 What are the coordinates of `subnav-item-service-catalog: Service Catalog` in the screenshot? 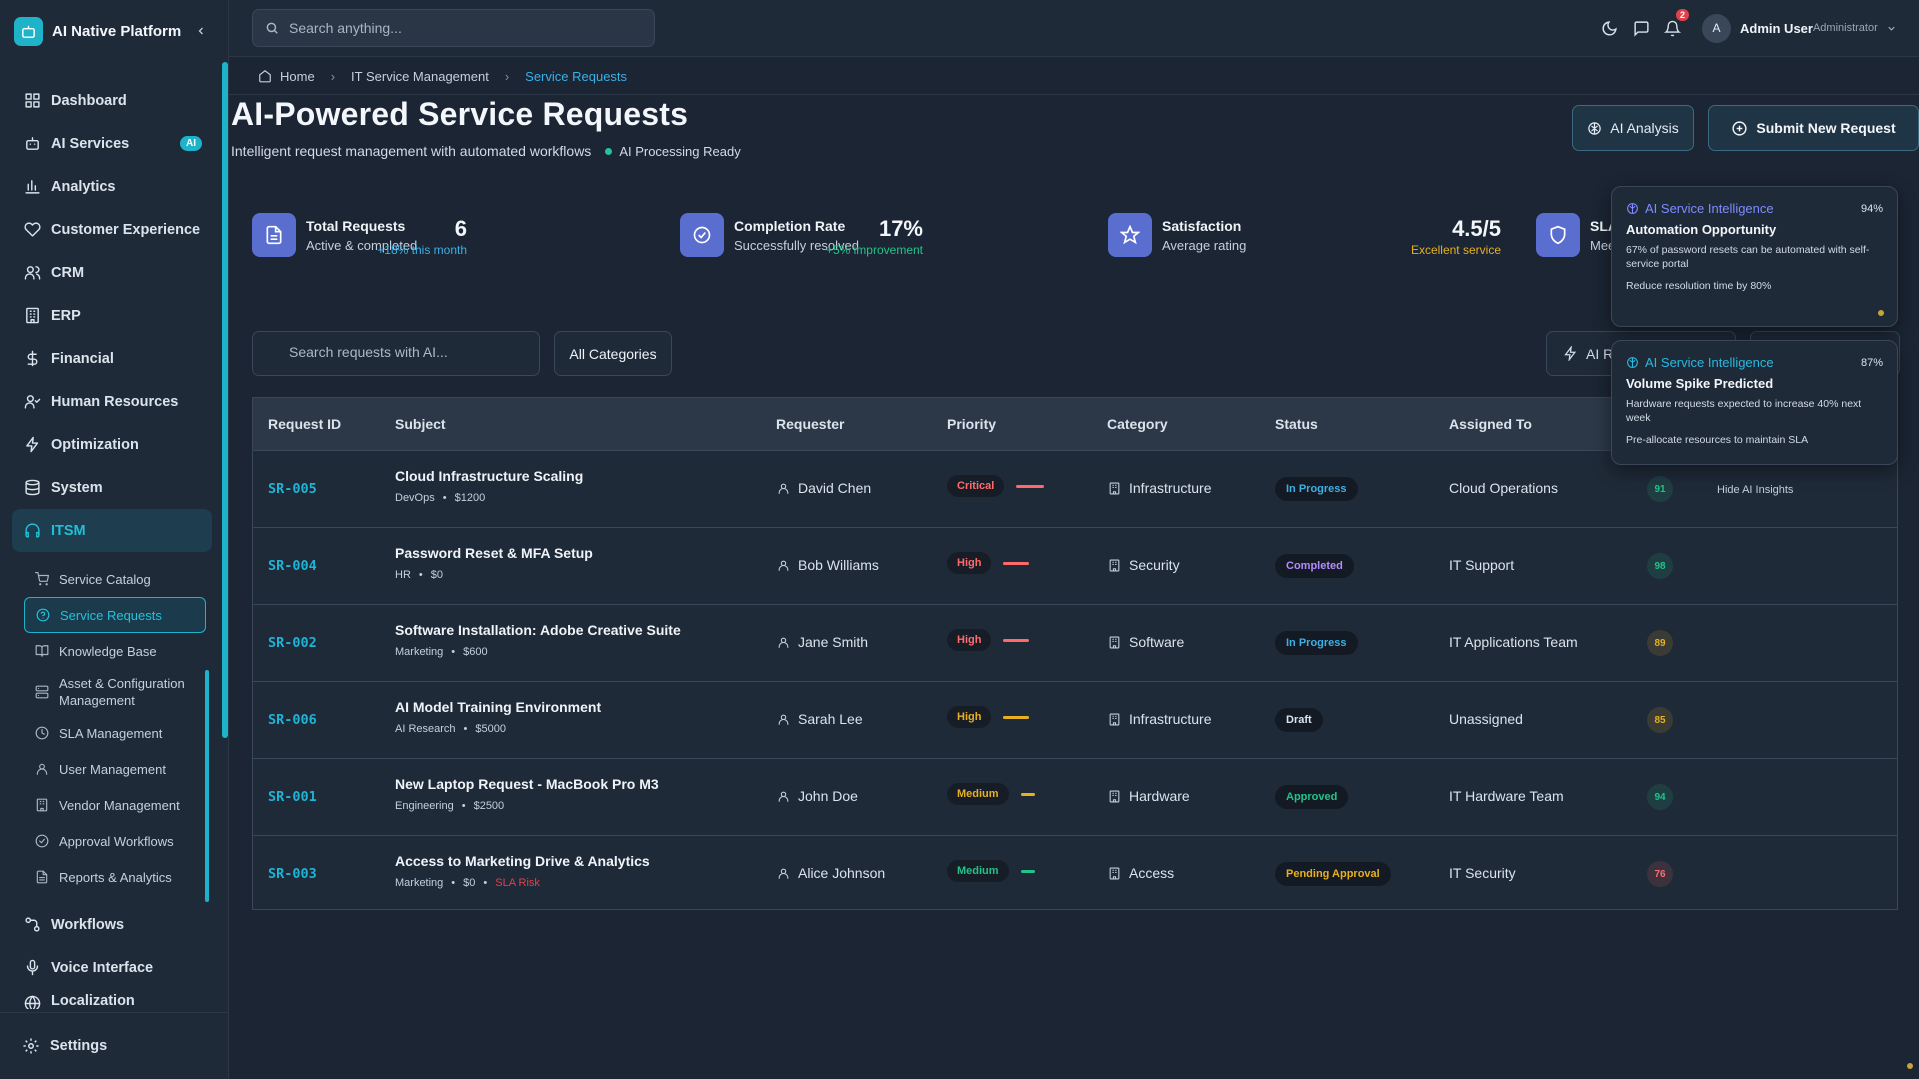 It's located at (115, 579).